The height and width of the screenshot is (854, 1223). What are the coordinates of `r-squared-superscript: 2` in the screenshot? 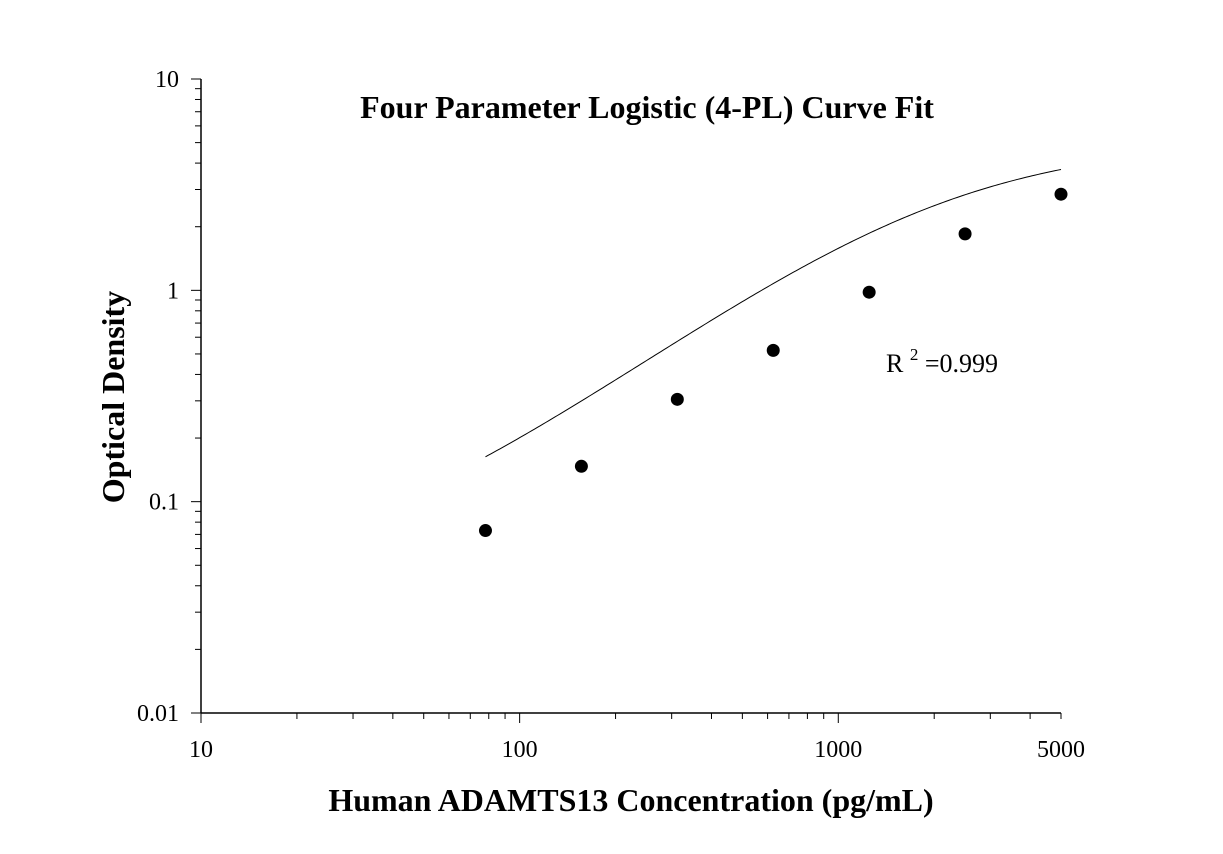 It's located at (914, 354).